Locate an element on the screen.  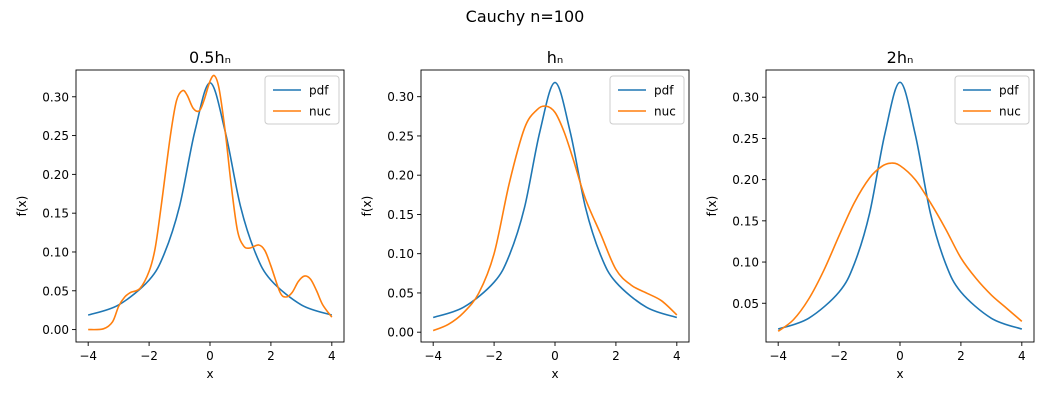
subplot-title: hₙ is located at coordinates (555, 57).